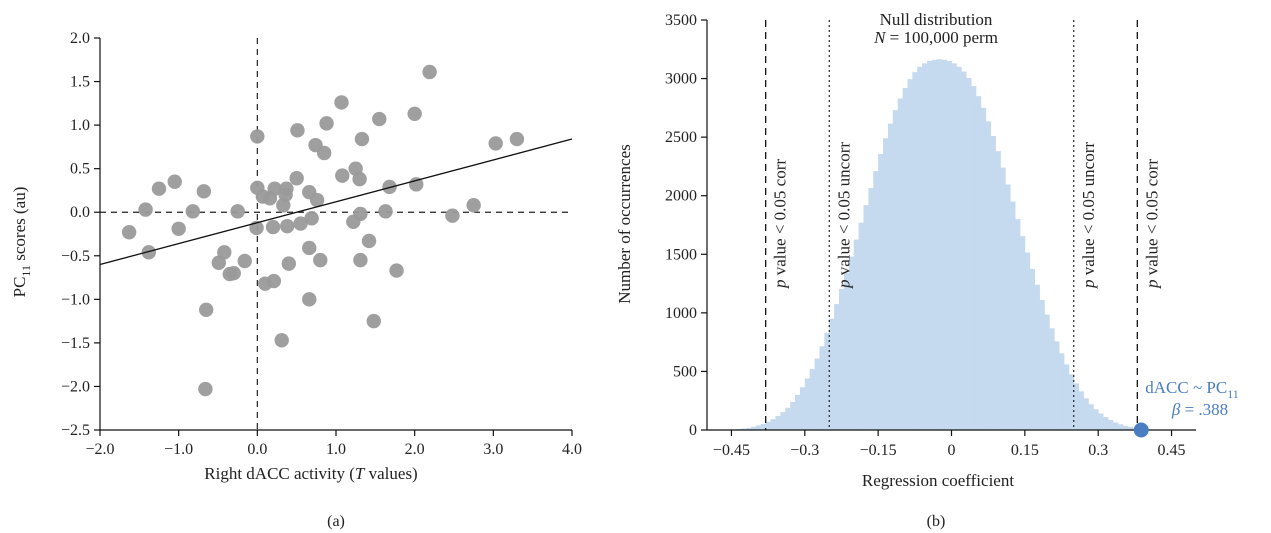 The width and height of the screenshot is (1271, 533). I want to click on b-x-tick-label: 0.3, so click(1098, 450).